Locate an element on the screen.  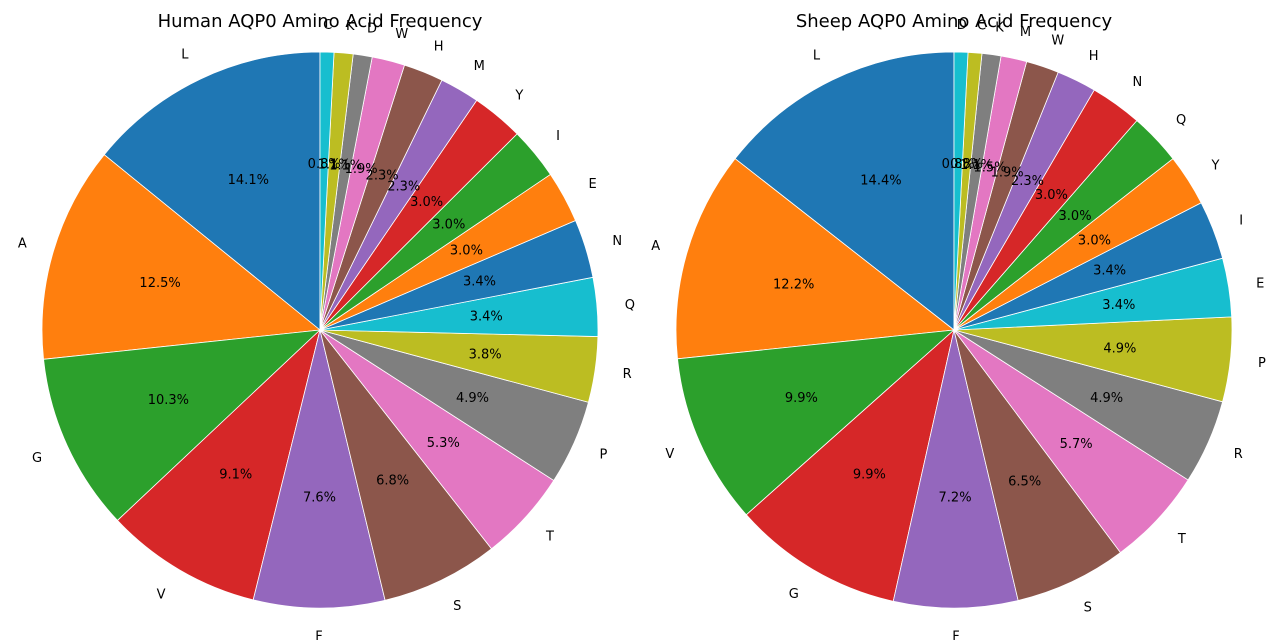
sheep-label-A: A is located at coordinates (655, 246).